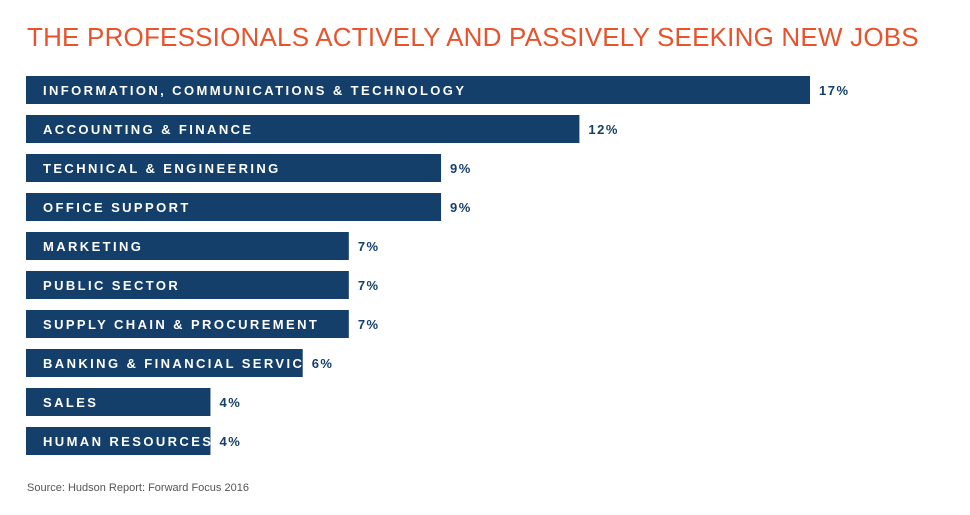 Image resolution: width=970 pixels, height=515 pixels. Describe the element at coordinates (148, 129) in the screenshot. I see `bar-category-label: ACCOUNTING & FINANCE` at that location.